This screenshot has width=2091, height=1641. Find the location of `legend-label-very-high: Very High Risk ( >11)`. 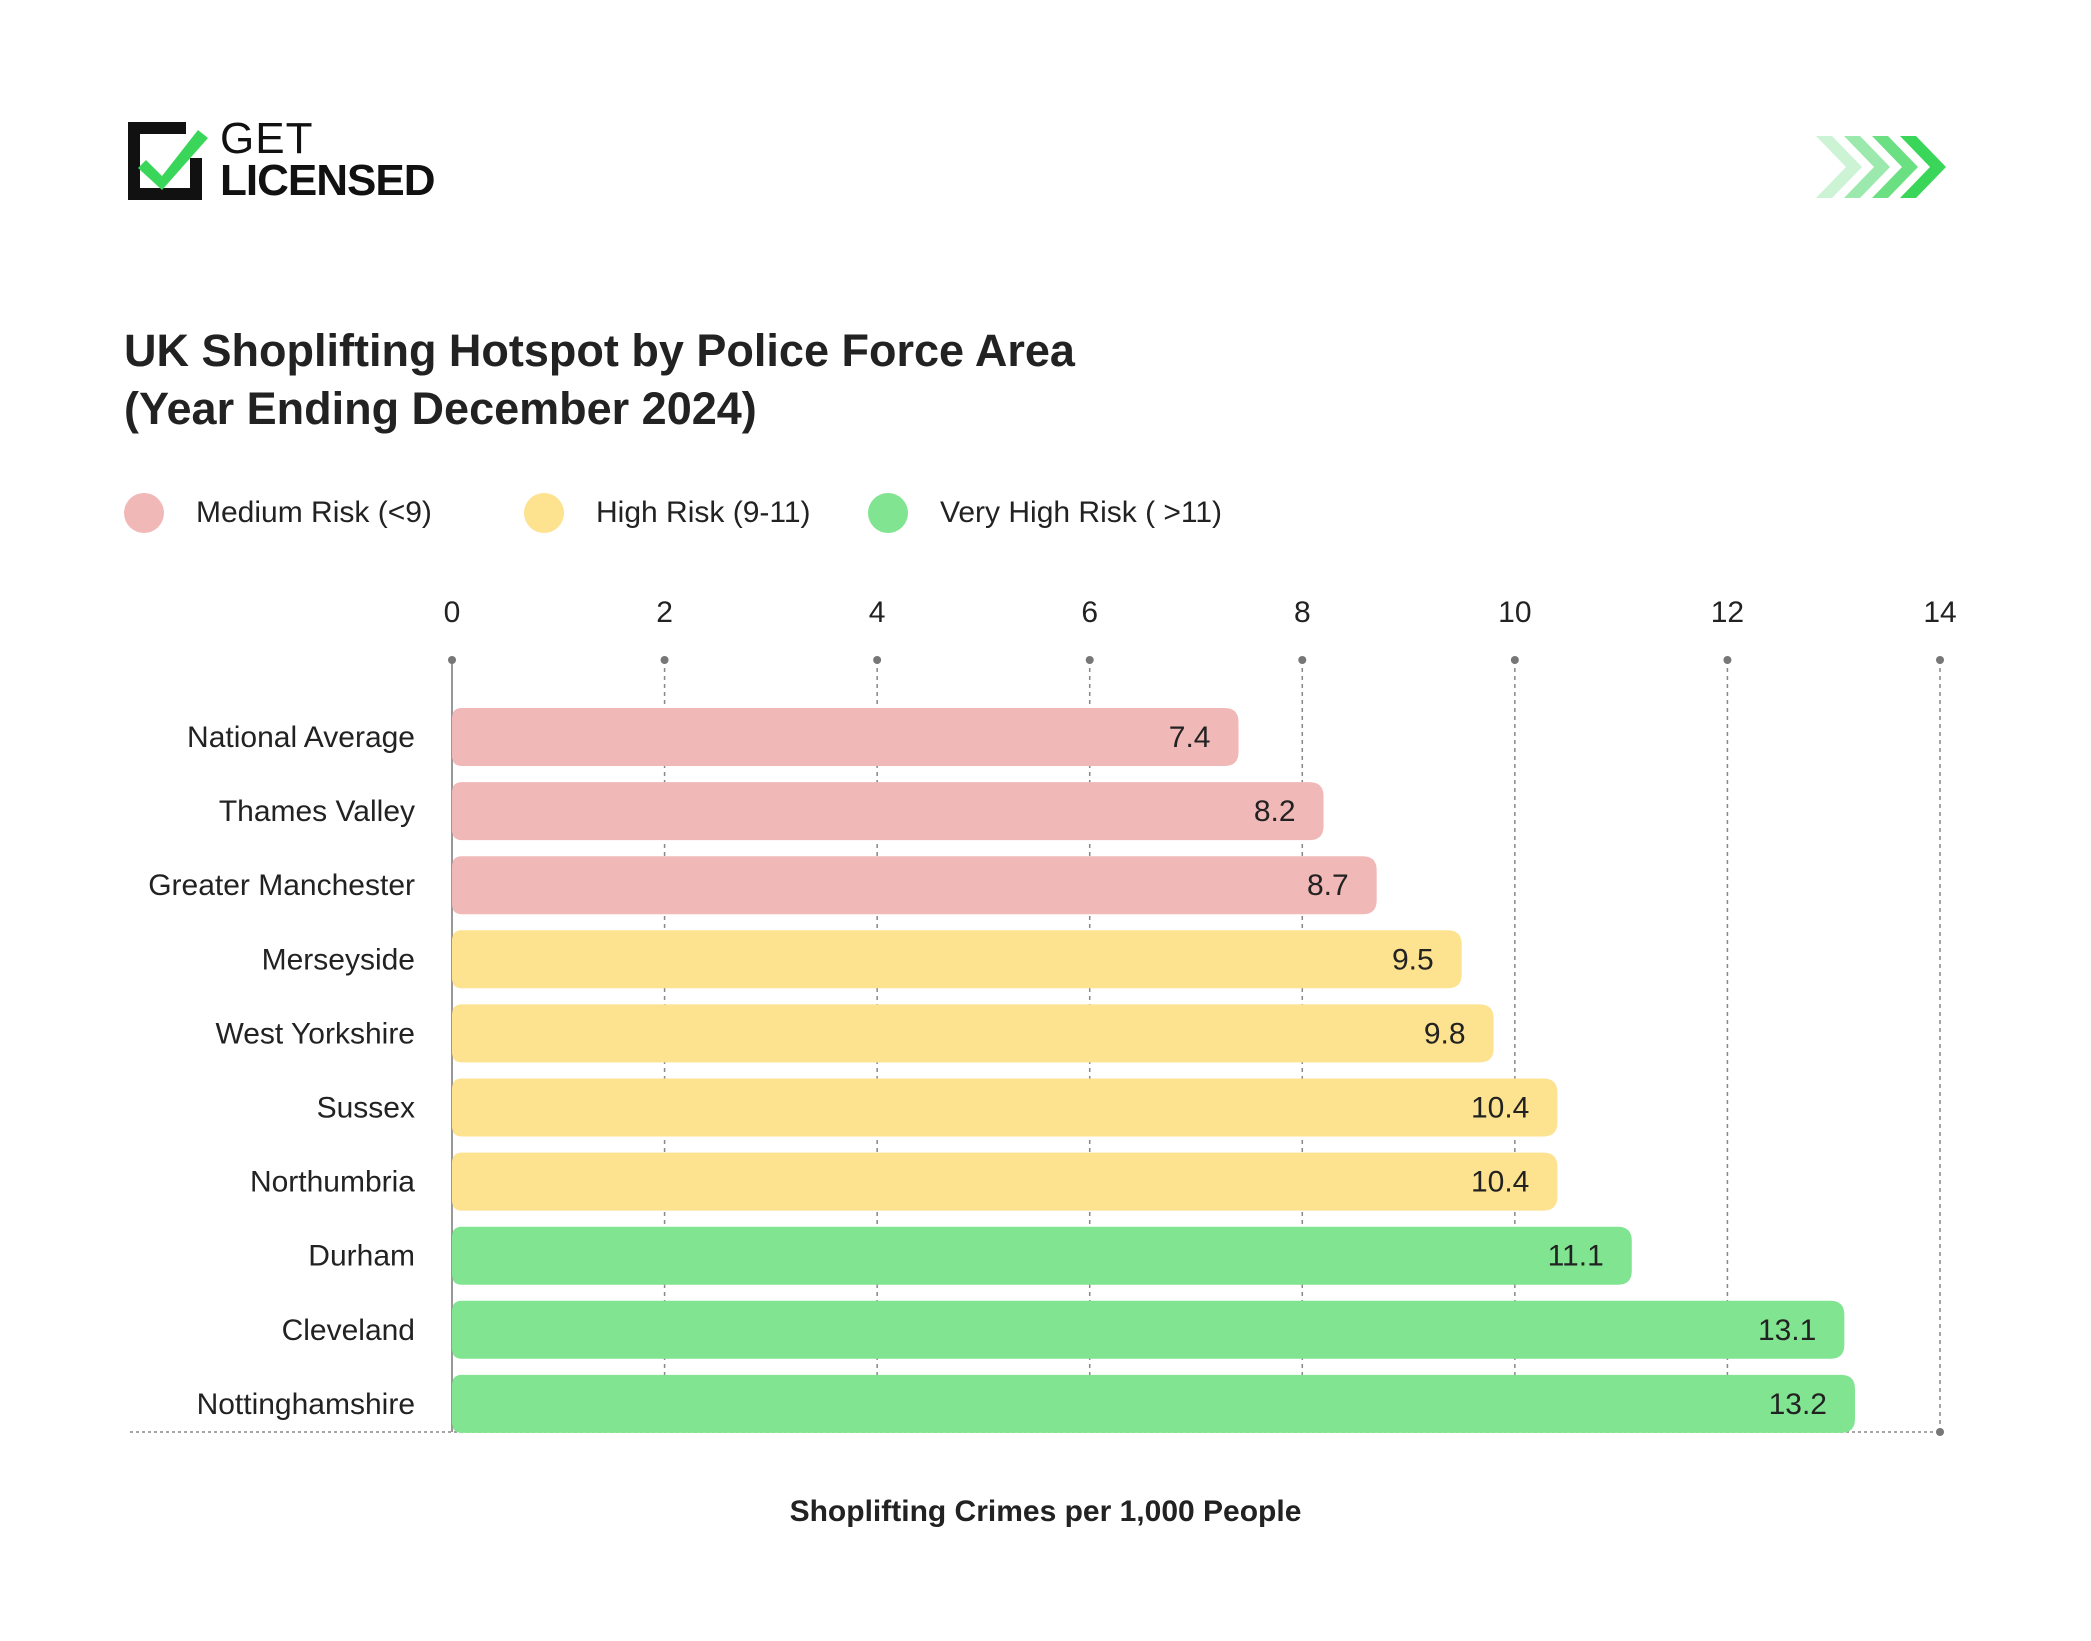

legend-label-very-high: Very High Risk ( >11) is located at coordinates (1081, 512).